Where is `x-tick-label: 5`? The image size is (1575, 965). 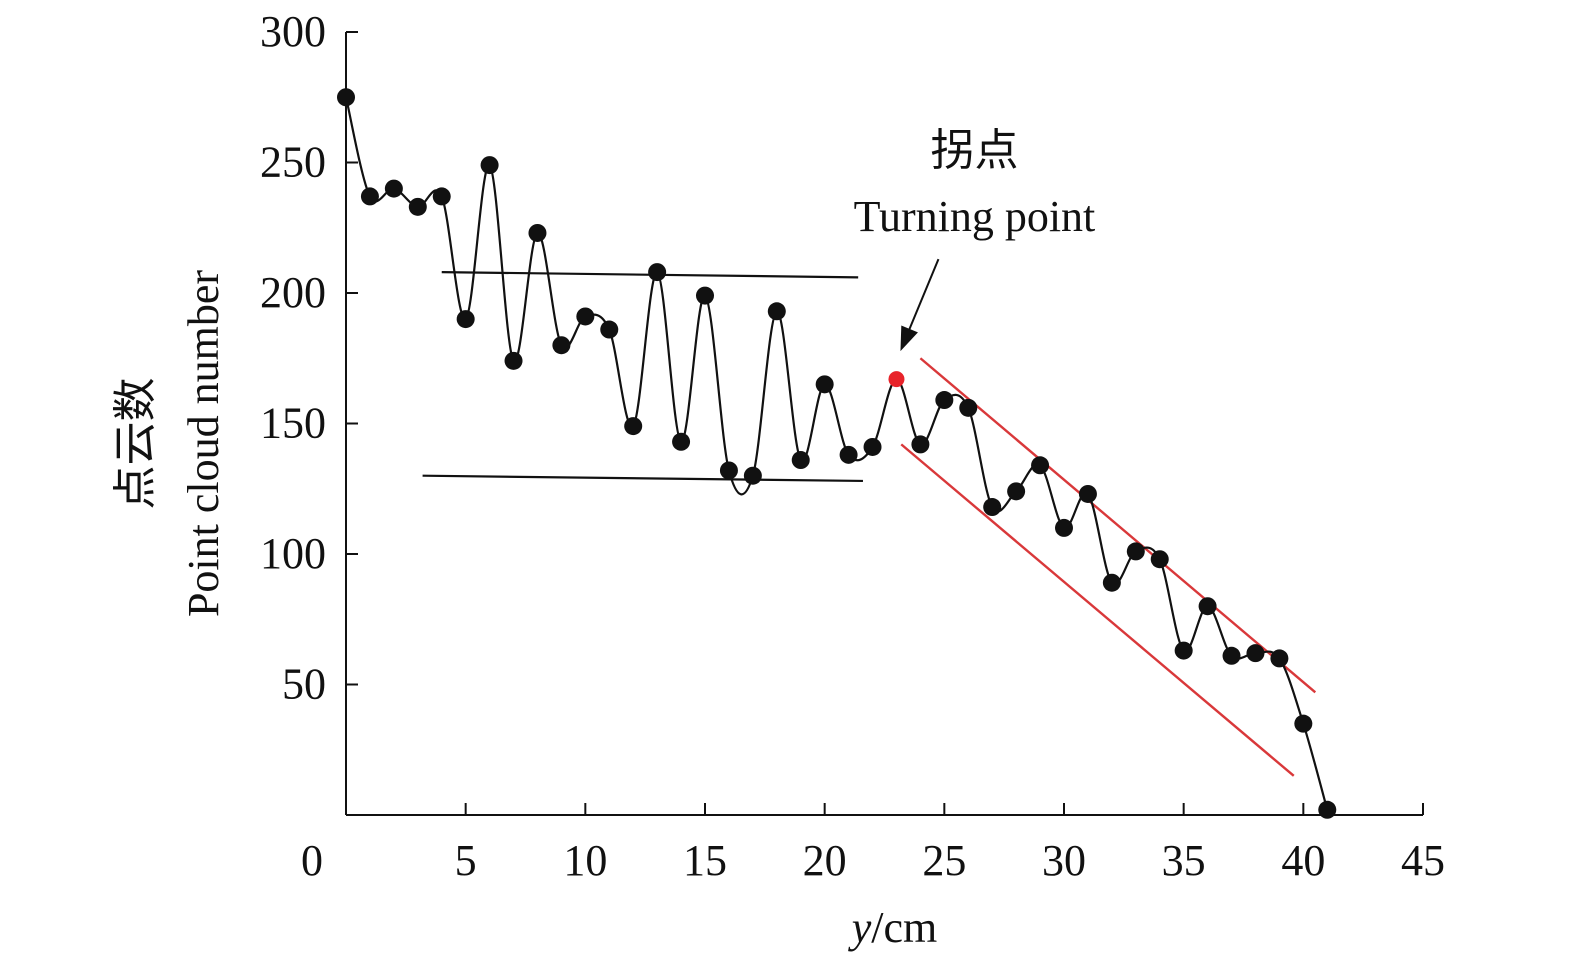 x-tick-label: 5 is located at coordinates (466, 860).